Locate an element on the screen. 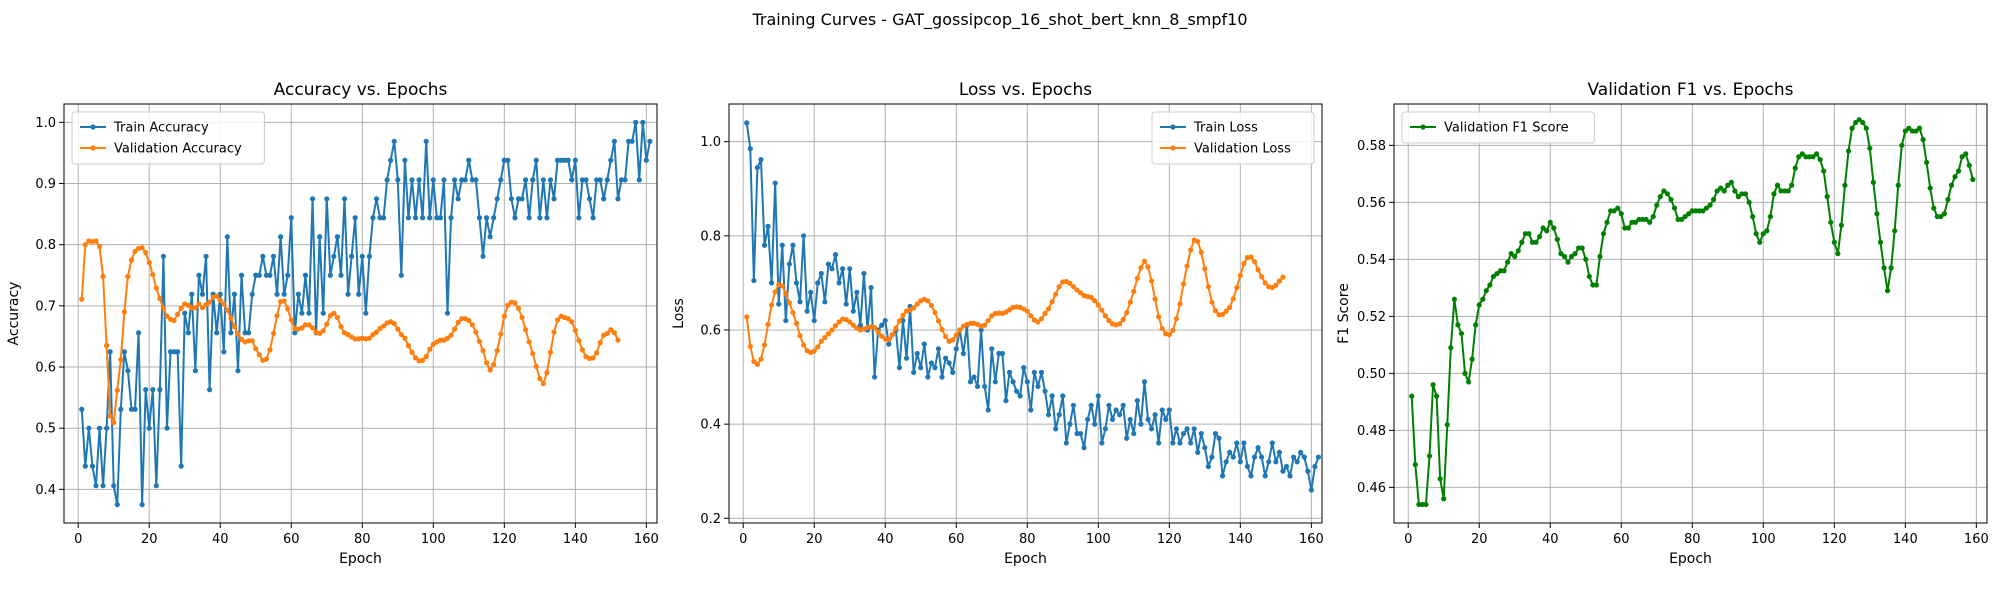 The image size is (2000, 600). legend-label: Train Loss is located at coordinates (1225, 128).